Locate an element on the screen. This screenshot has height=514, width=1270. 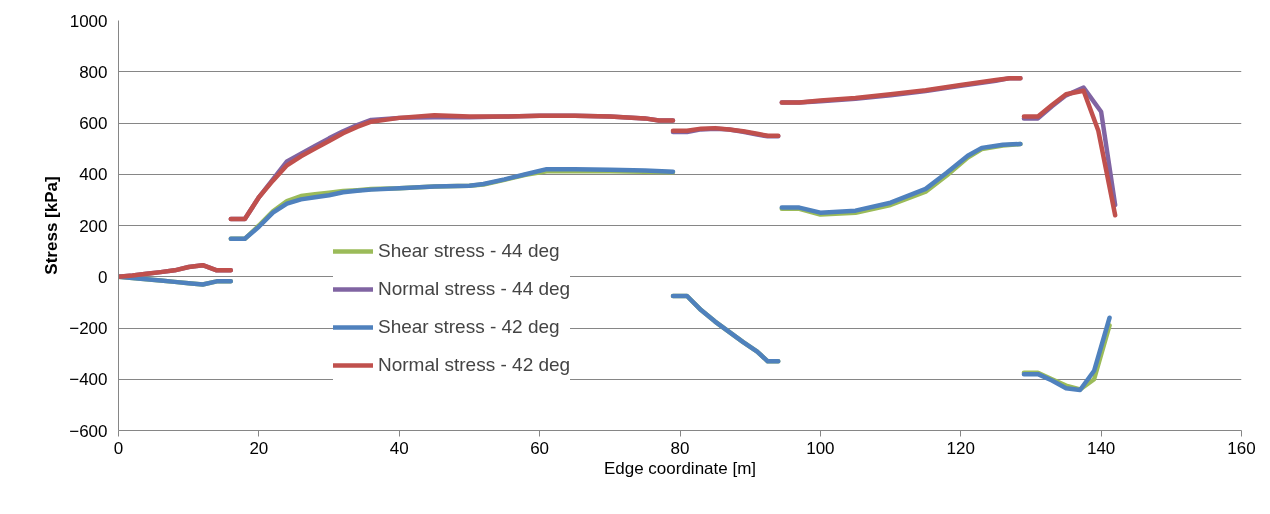
x-tick-label: 120 is located at coordinates (960, 448).